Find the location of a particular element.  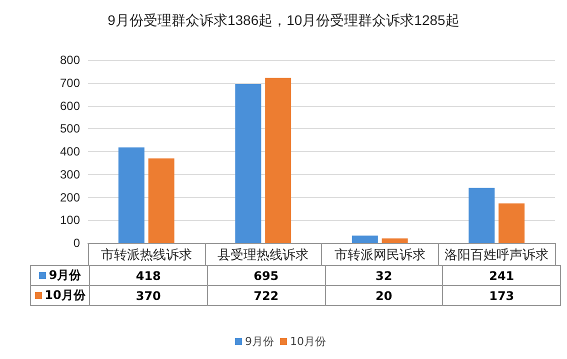

x-tick-label: 市转派热线诉求 is located at coordinates (146, 255).